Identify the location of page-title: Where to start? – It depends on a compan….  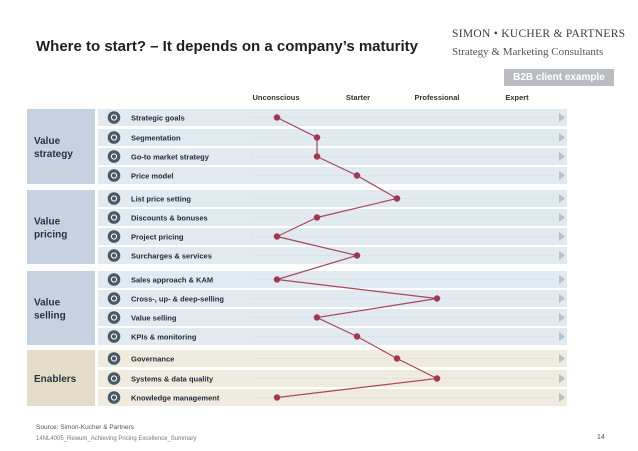
(227, 46).